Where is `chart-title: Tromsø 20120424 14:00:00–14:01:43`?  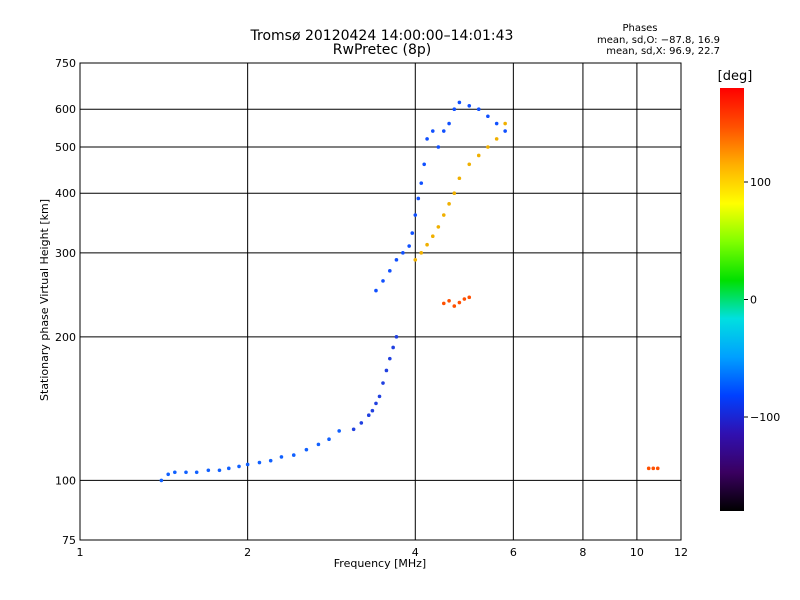 chart-title: Tromsø 20120424 14:00:00–14:01:43 is located at coordinates (382, 36).